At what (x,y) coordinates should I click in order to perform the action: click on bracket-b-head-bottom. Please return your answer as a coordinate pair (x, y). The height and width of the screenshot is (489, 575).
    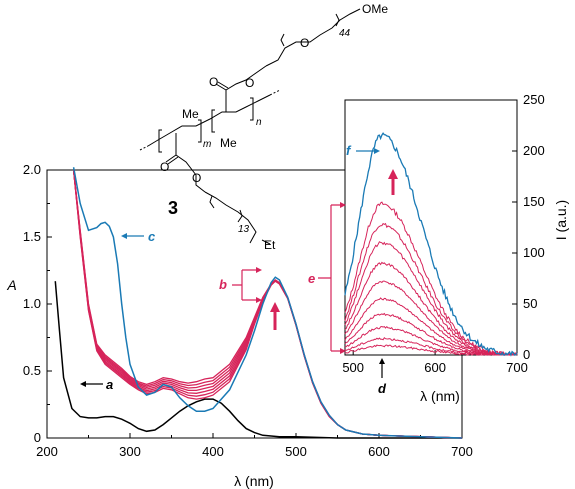
    Looking at the image, I should click on (259, 300).